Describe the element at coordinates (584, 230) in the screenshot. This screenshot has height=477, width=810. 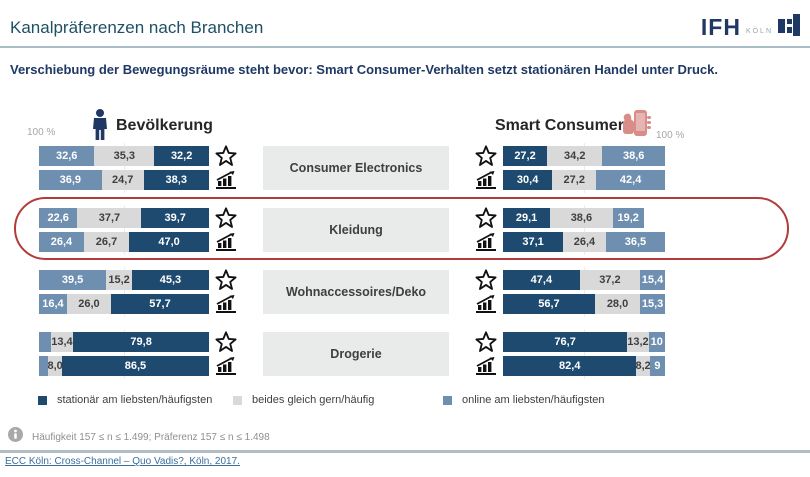
I see `right-bars: 29,1 38,6 19,2 37,1 26,4 36,5` at that location.